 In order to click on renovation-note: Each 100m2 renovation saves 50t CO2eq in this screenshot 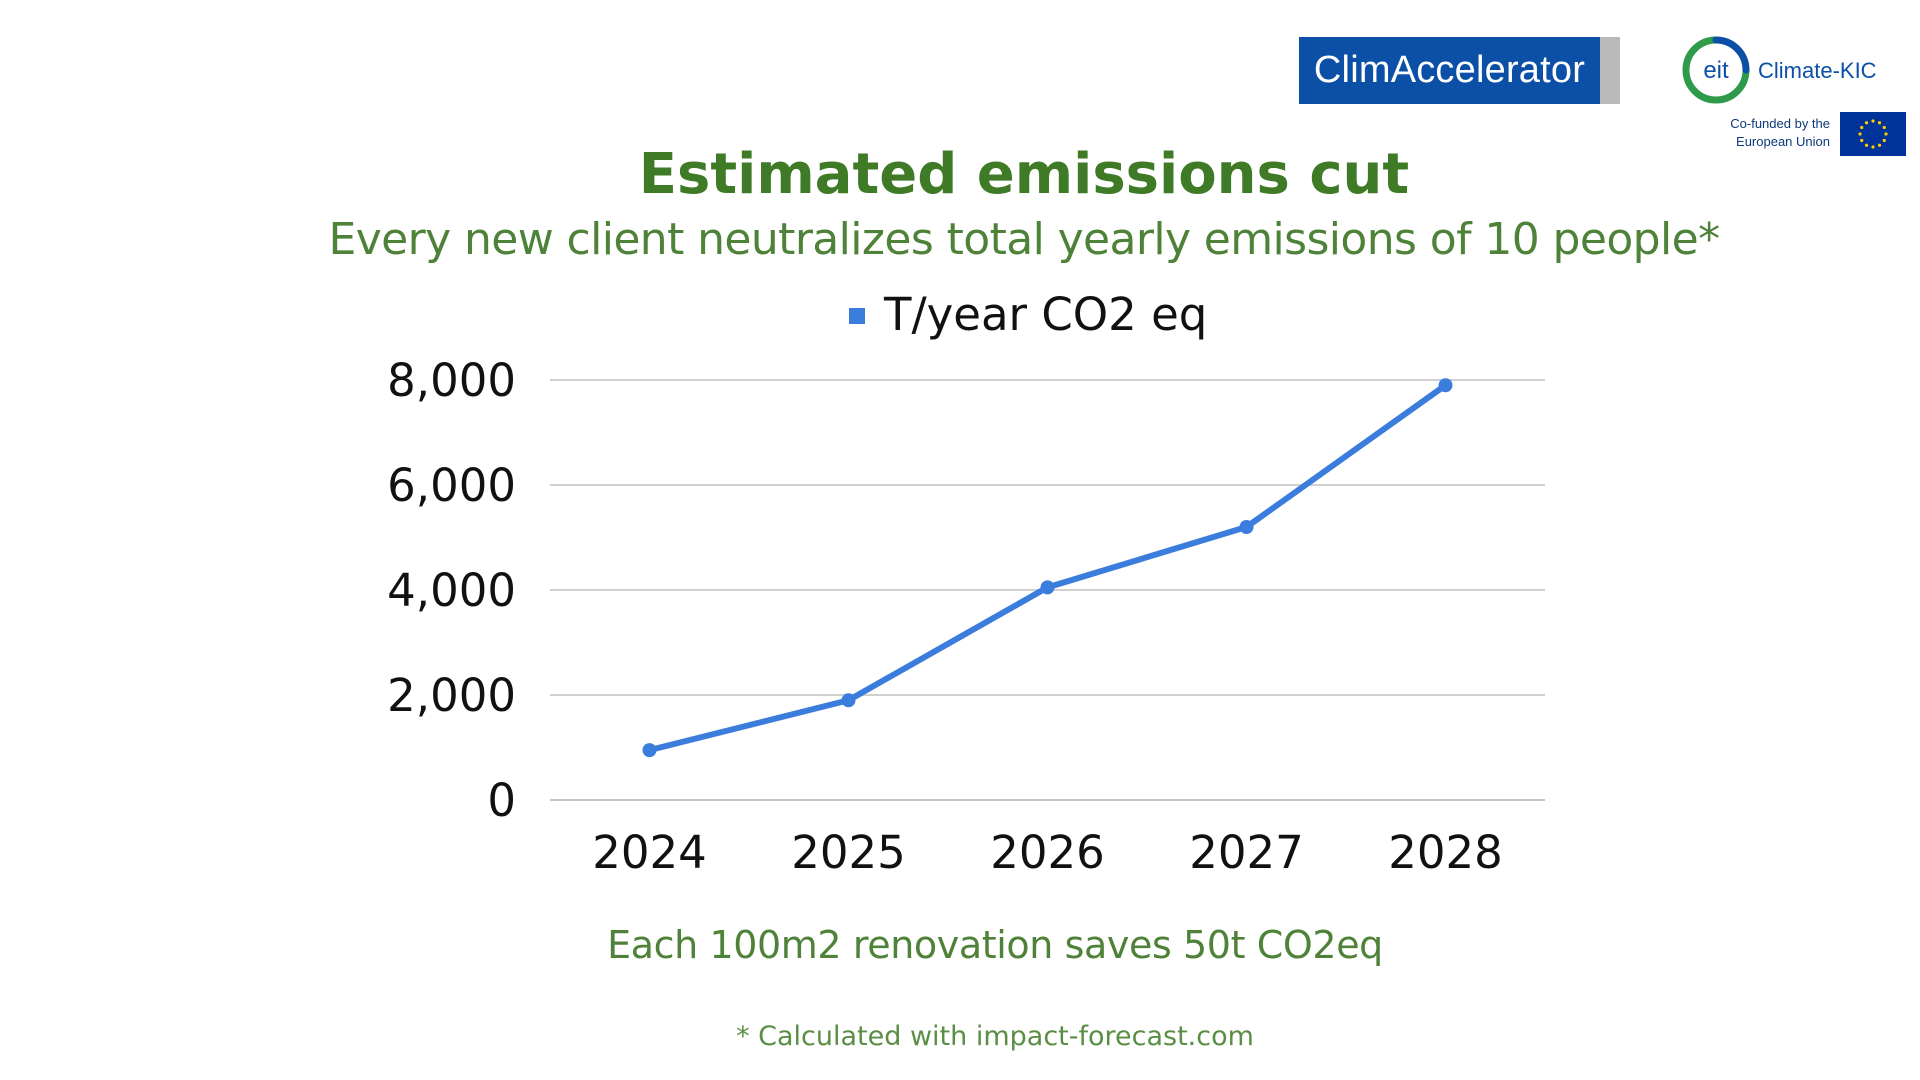, I will do `click(995, 945)`.